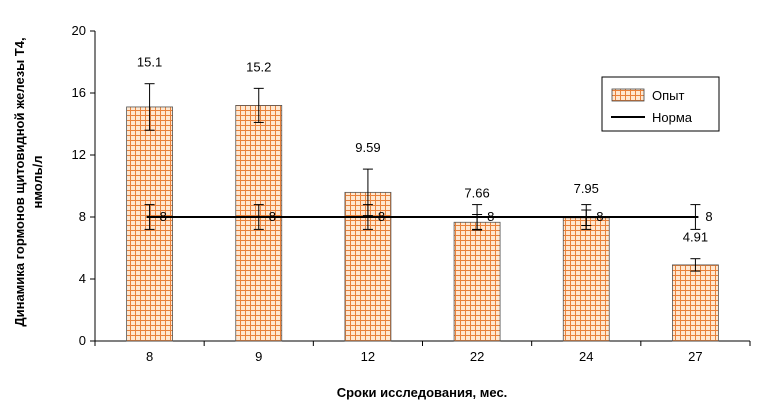 This screenshot has width=764, height=412. I want to click on legend-swatch-opyt, so click(628, 95).